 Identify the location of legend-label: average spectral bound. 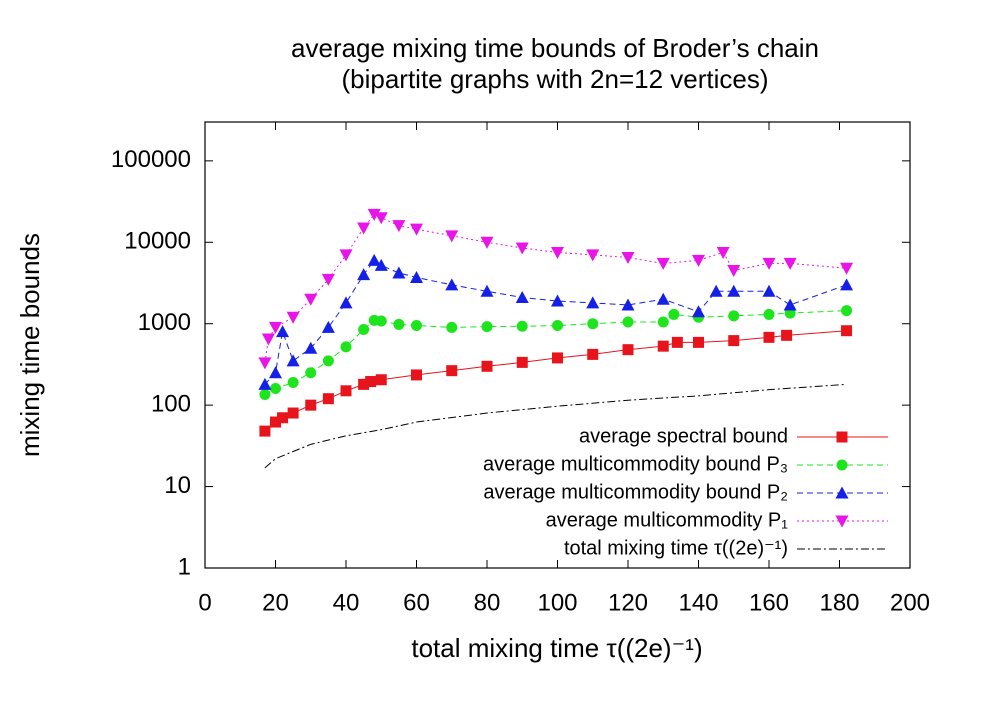
(683, 436).